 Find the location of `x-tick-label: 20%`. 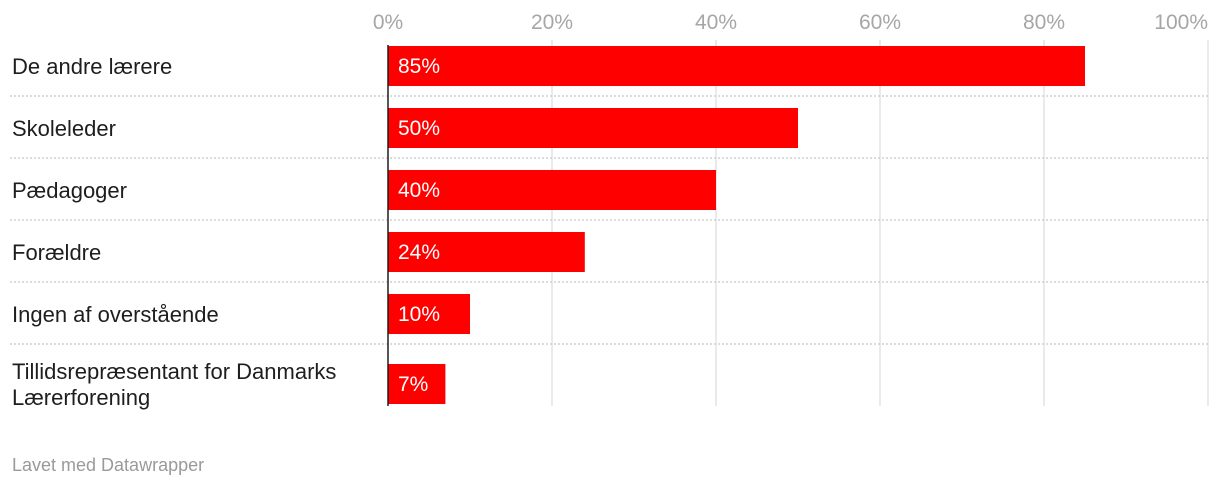

x-tick-label: 20% is located at coordinates (552, 22).